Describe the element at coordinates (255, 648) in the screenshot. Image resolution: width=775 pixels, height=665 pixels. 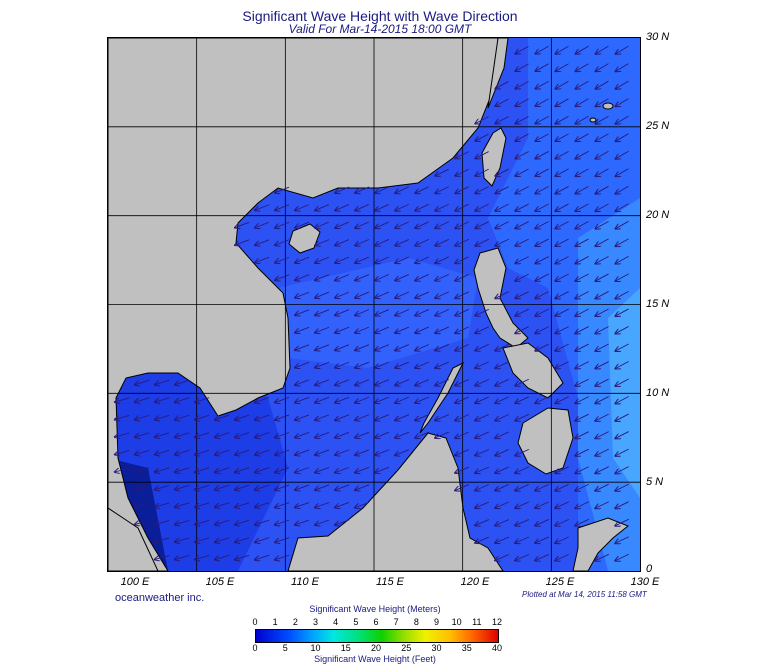
I see `colorbar-feet-tick: 0` at that location.